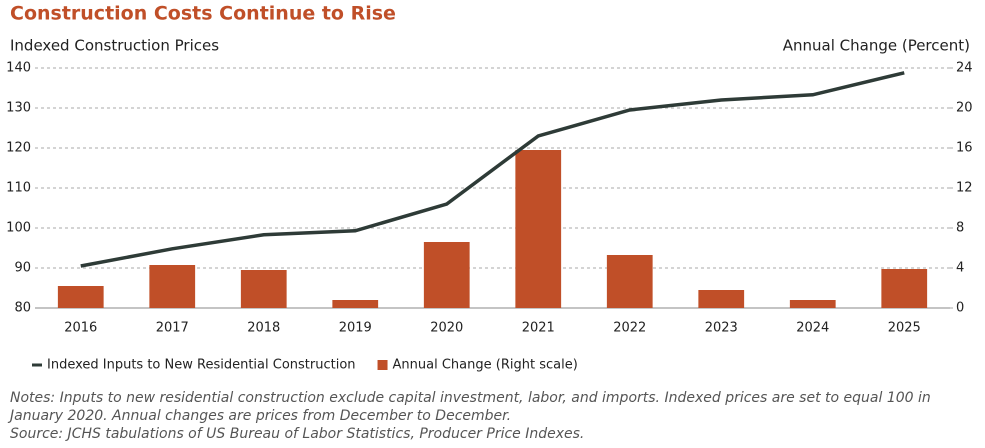  What do you see at coordinates (18, 148) in the screenshot?
I see `y-tick-label: 120` at bounding box center [18, 148].